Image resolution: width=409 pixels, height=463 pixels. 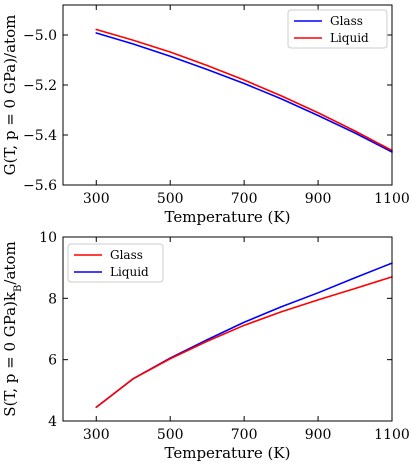 I want to click on y-axis-label: S(T, p = 0 GPa)kB/atom, so click(x=12, y=328).